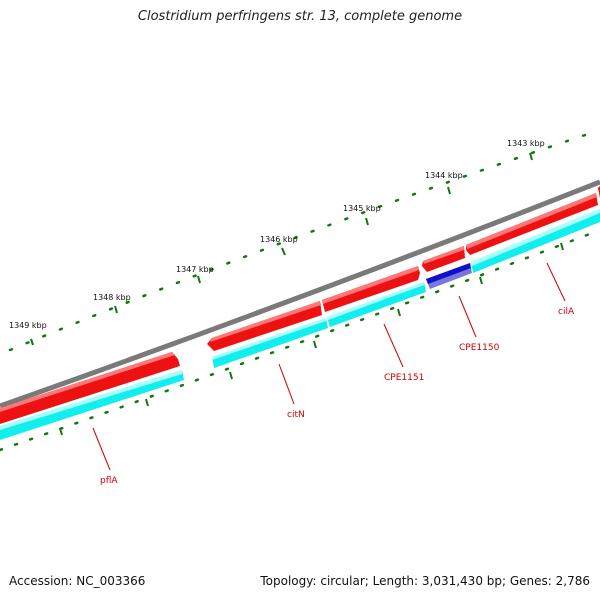 This screenshot has width=600, height=600. What do you see at coordinates (195, 269) in the screenshot?
I see `scale-label-1347: 1347 kbp` at bounding box center [195, 269].